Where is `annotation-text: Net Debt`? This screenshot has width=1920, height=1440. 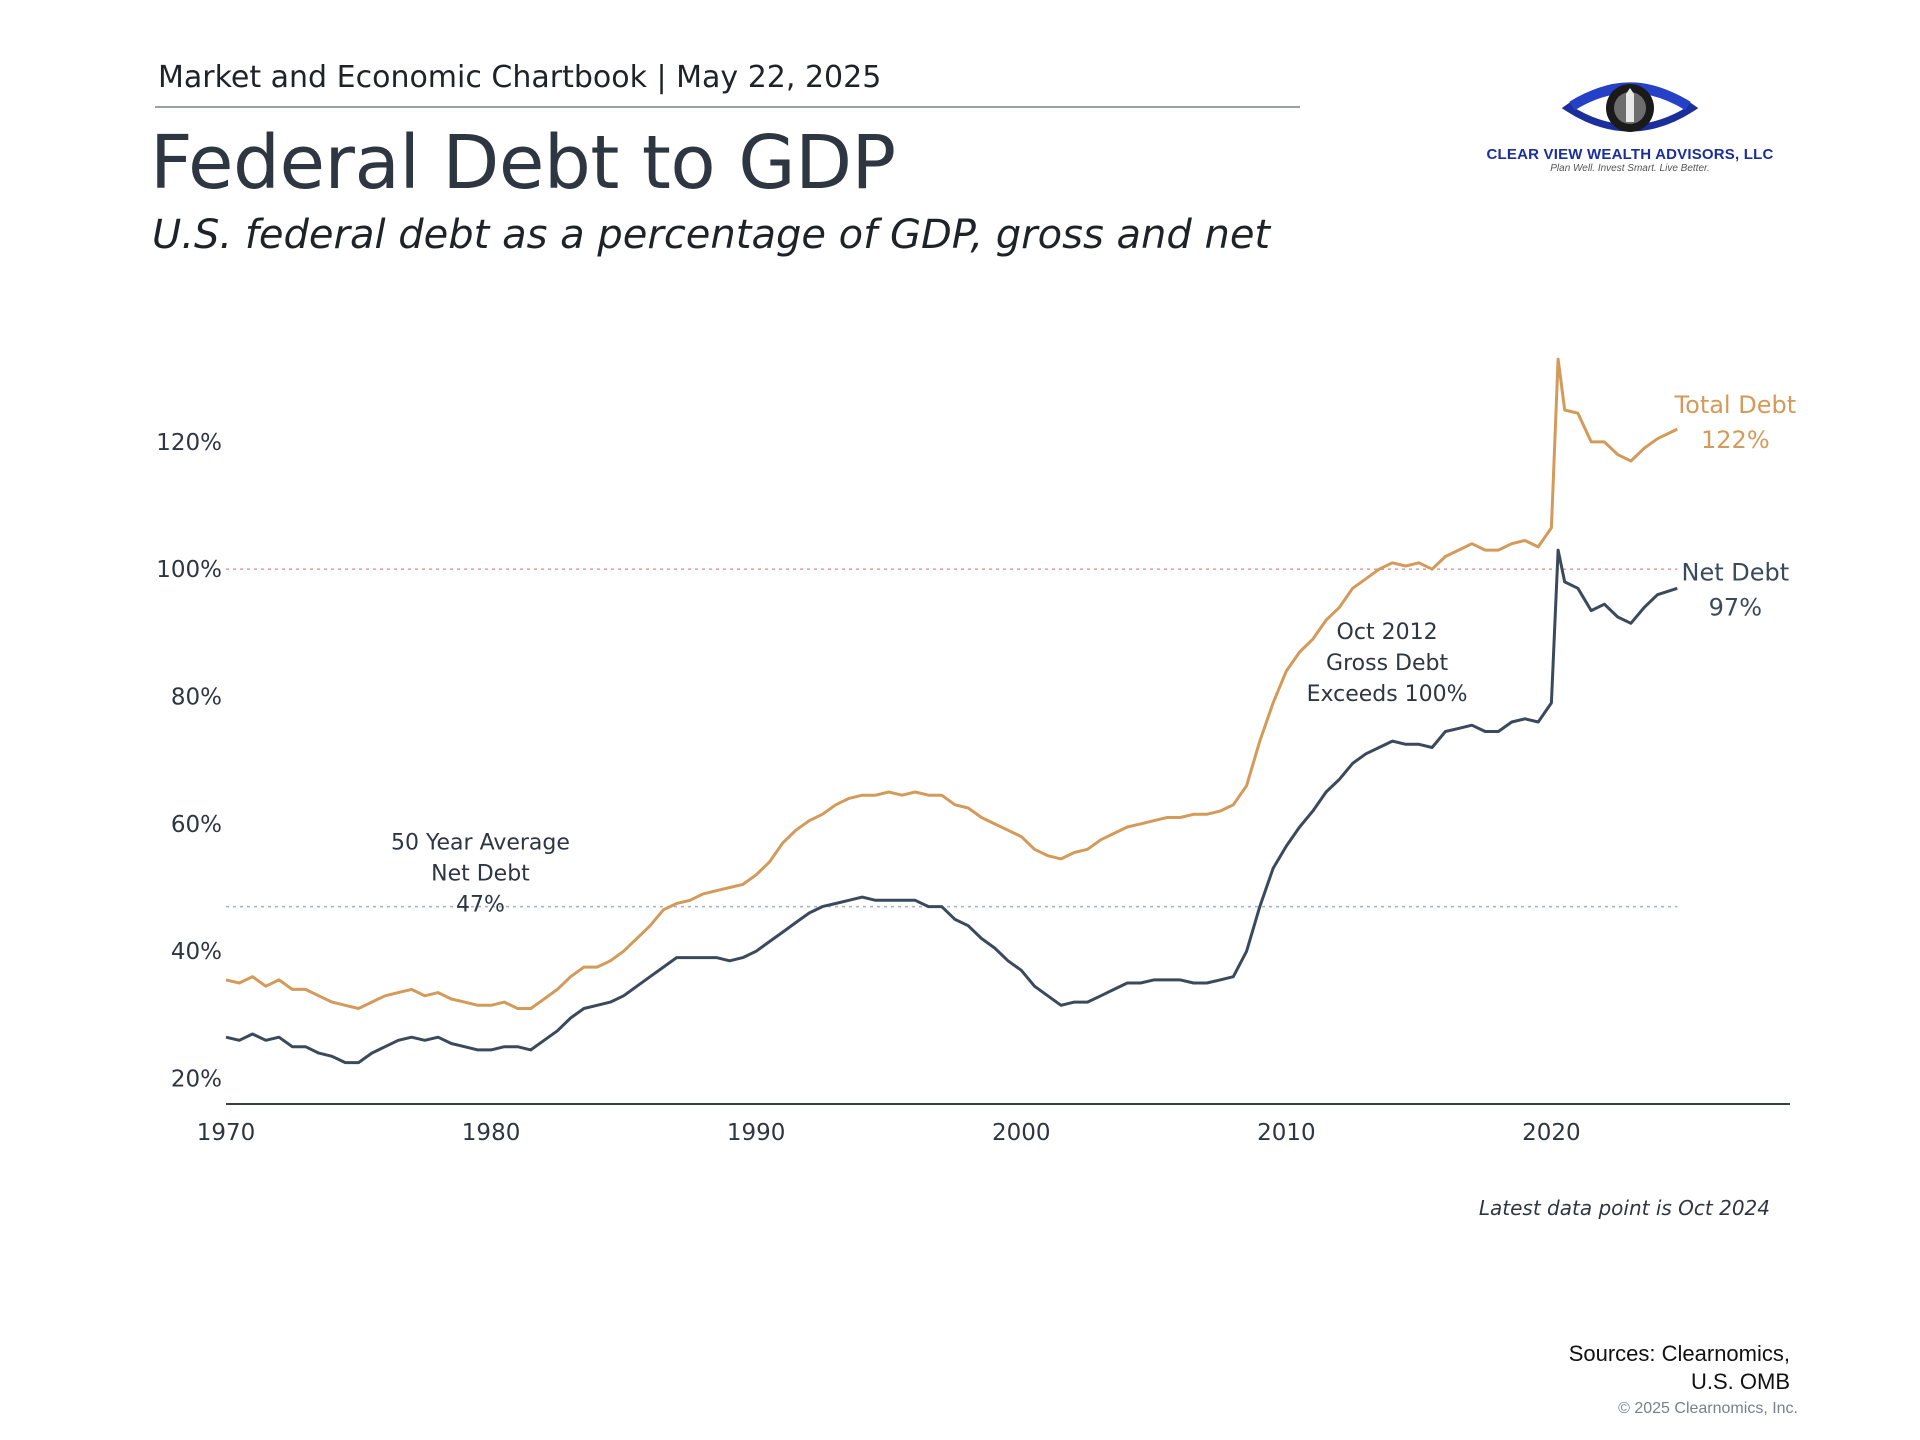
annotation-text: Net Debt is located at coordinates (480, 873).